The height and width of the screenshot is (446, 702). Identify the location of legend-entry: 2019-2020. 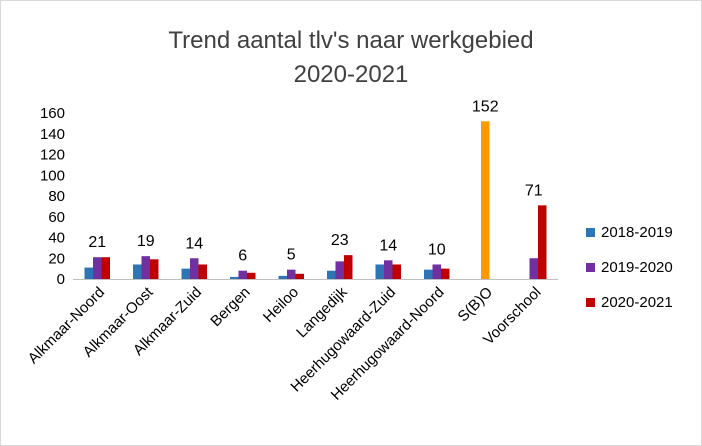
(637, 267).